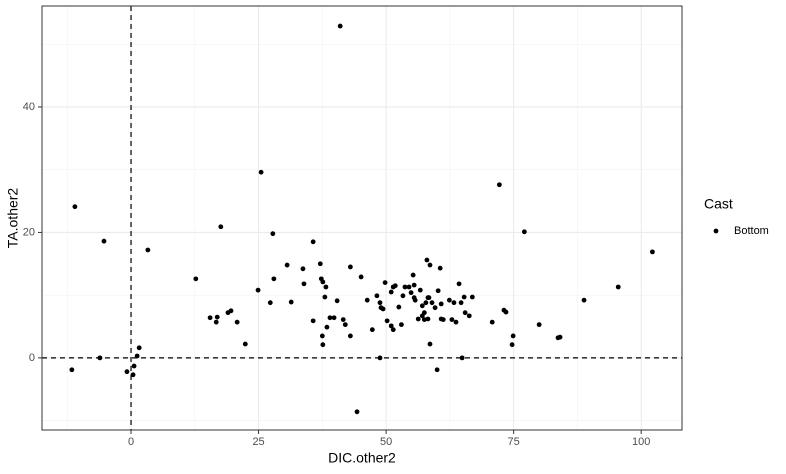 The height and width of the screenshot is (474, 786). What do you see at coordinates (32, 358) in the screenshot?
I see `y-tick-label: 0` at bounding box center [32, 358].